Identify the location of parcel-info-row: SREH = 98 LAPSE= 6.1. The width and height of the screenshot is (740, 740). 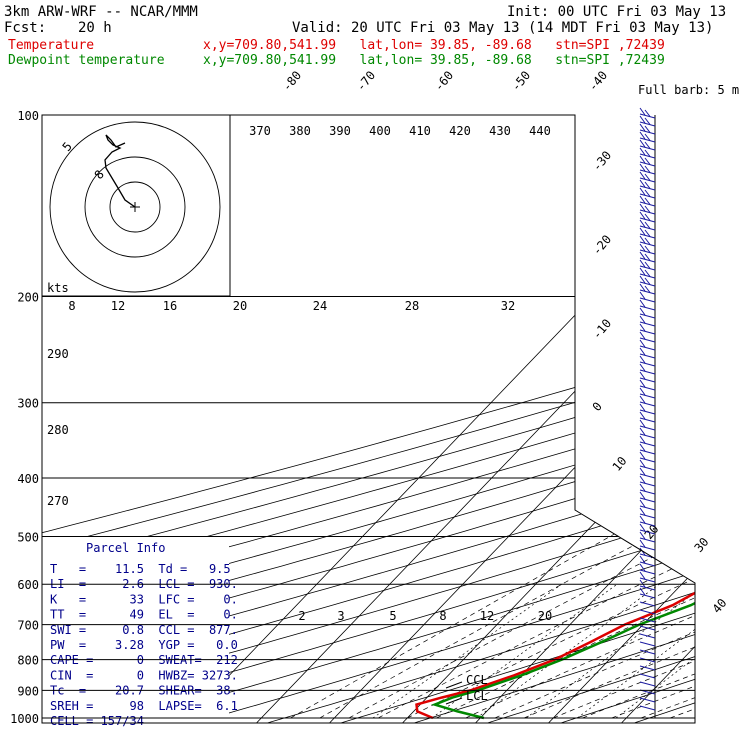
(144, 706).